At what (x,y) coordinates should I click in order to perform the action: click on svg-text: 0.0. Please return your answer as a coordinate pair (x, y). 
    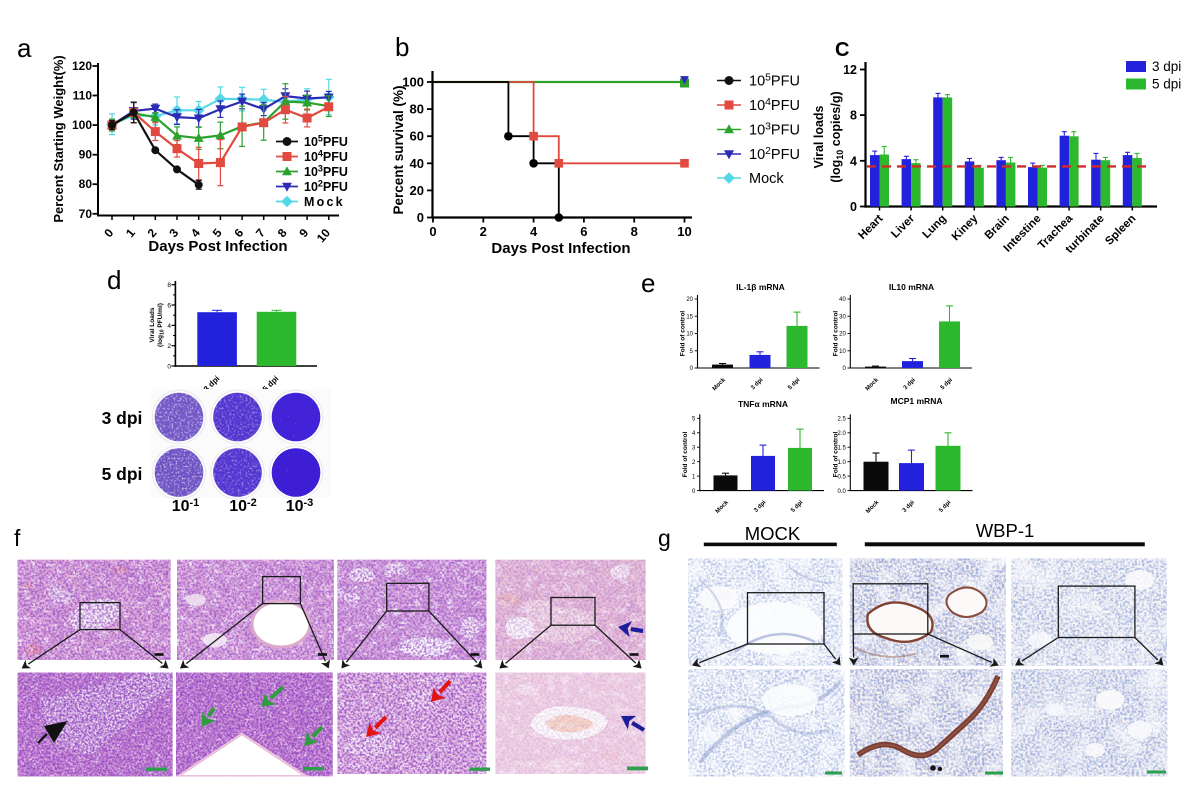
    Looking at the image, I should click on (841, 492).